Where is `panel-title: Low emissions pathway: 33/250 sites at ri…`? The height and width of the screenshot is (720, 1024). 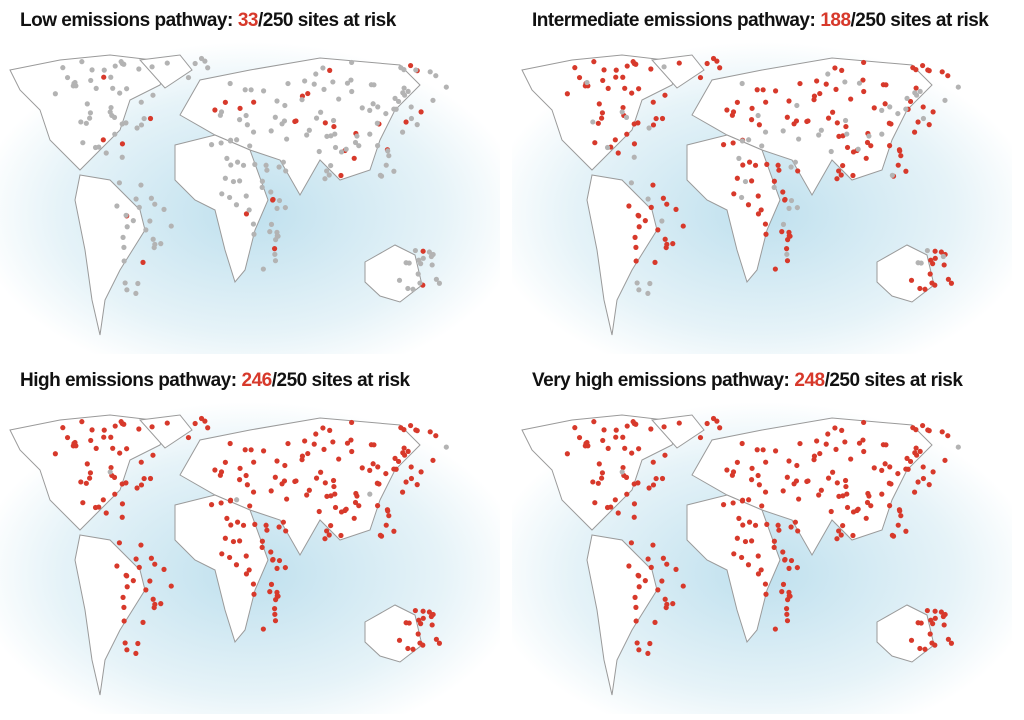
panel-title: Low emissions pathway: 33/250 sites at ri… is located at coordinates (208, 20).